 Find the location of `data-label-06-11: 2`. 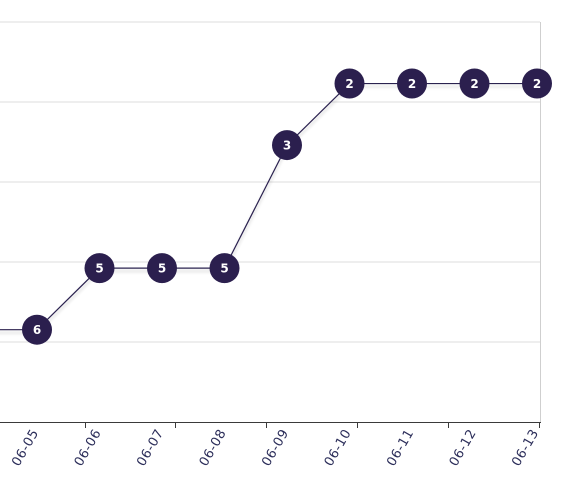

data-label-06-11: 2 is located at coordinates (412, 84).